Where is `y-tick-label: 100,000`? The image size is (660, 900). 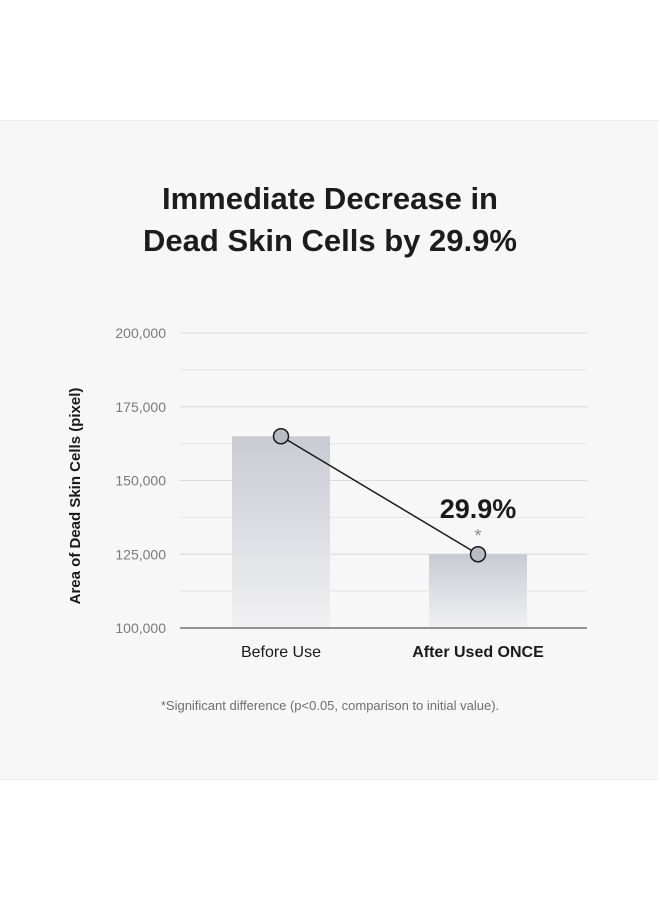 y-tick-label: 100,000 is located at coordinates (140, 628).